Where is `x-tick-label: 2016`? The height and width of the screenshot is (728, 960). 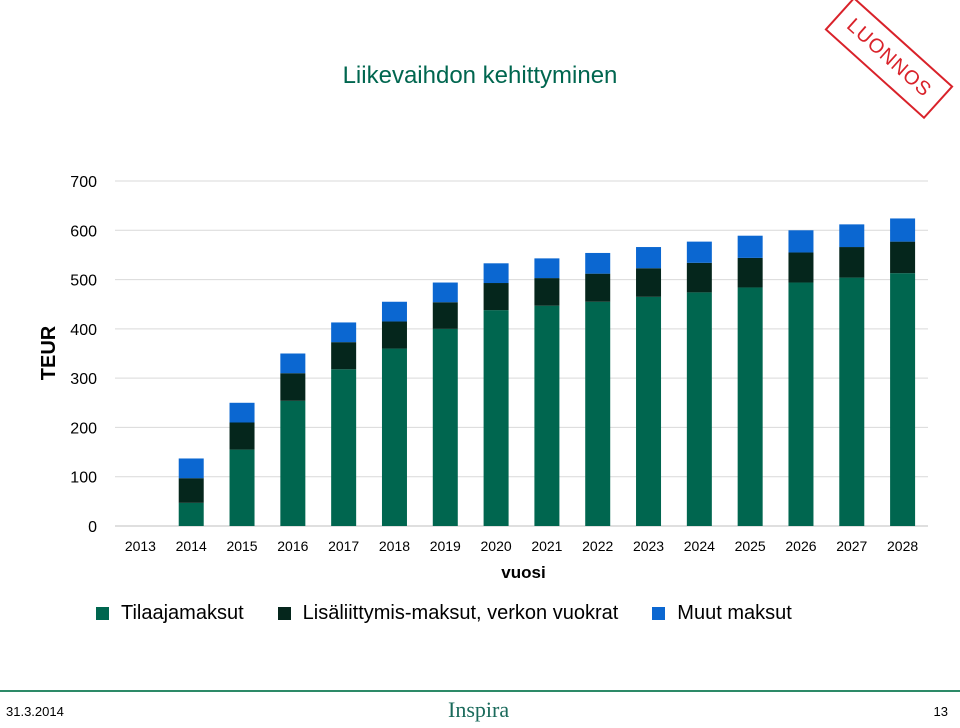 x-tick-label: 2016 is located at coordinates (292, 546).